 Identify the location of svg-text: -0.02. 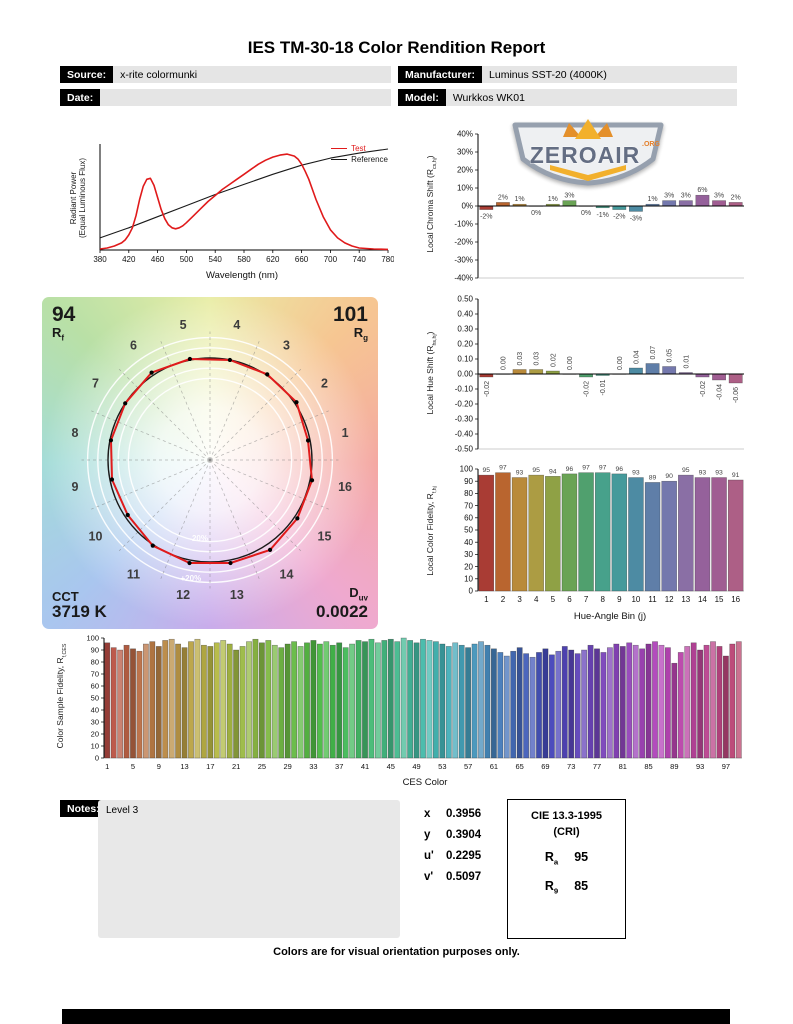
(487, 389).